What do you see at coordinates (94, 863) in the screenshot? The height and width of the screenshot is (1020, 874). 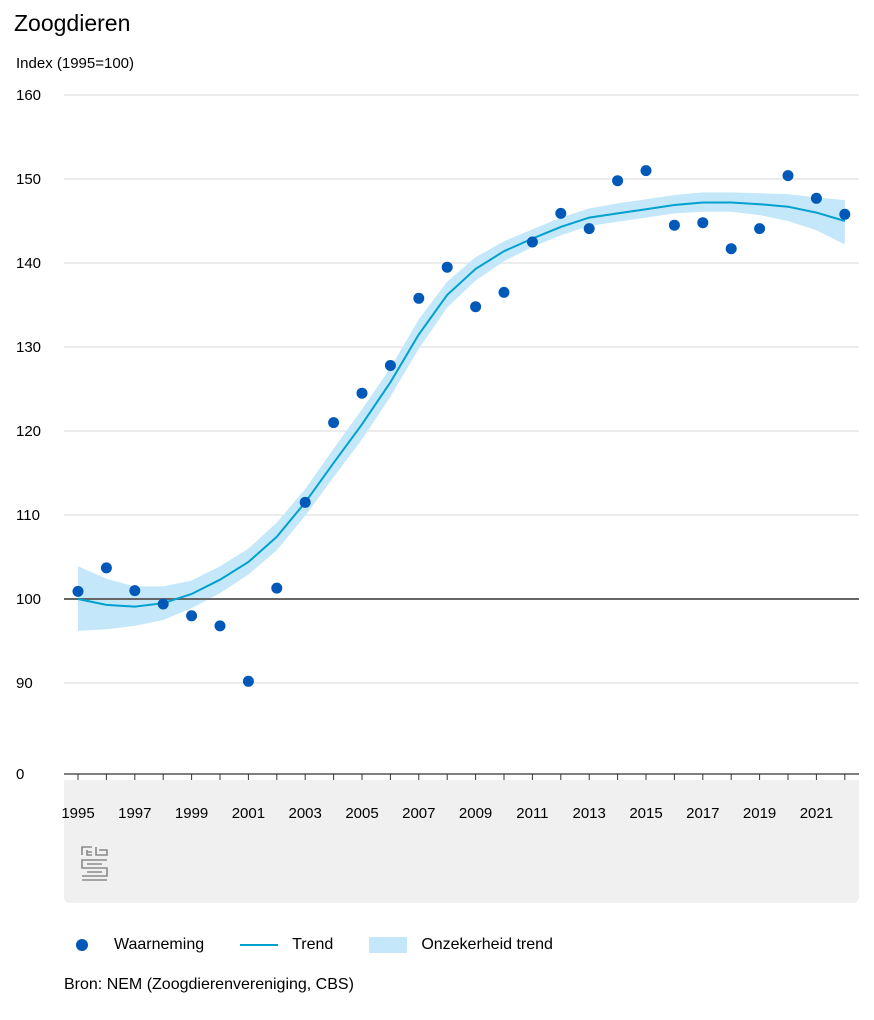 I see `cbs-logo-icon` at bounding box center [94, 863].